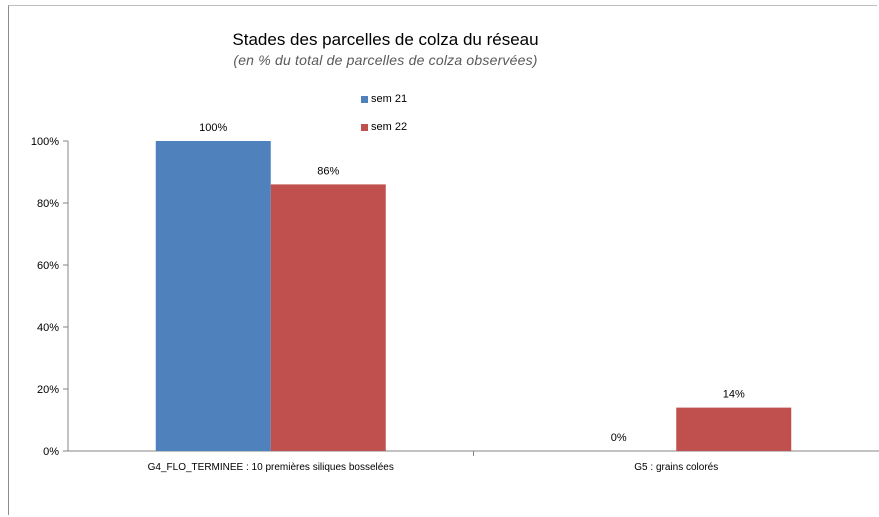  Describe the element at coordinates (45, 142) in the screenshot. I see `y-tick-label: 100%` at that location.